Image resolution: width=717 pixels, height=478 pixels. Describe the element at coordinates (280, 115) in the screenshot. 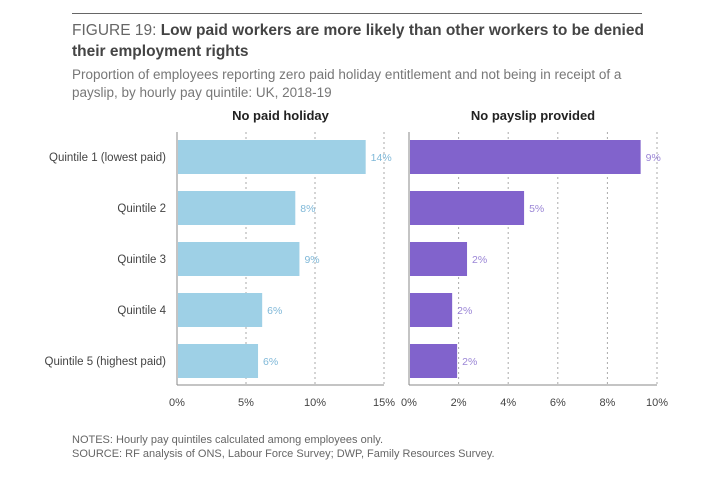

I see `panel-title-no-paid-holiday: No paid holiday` at that location.